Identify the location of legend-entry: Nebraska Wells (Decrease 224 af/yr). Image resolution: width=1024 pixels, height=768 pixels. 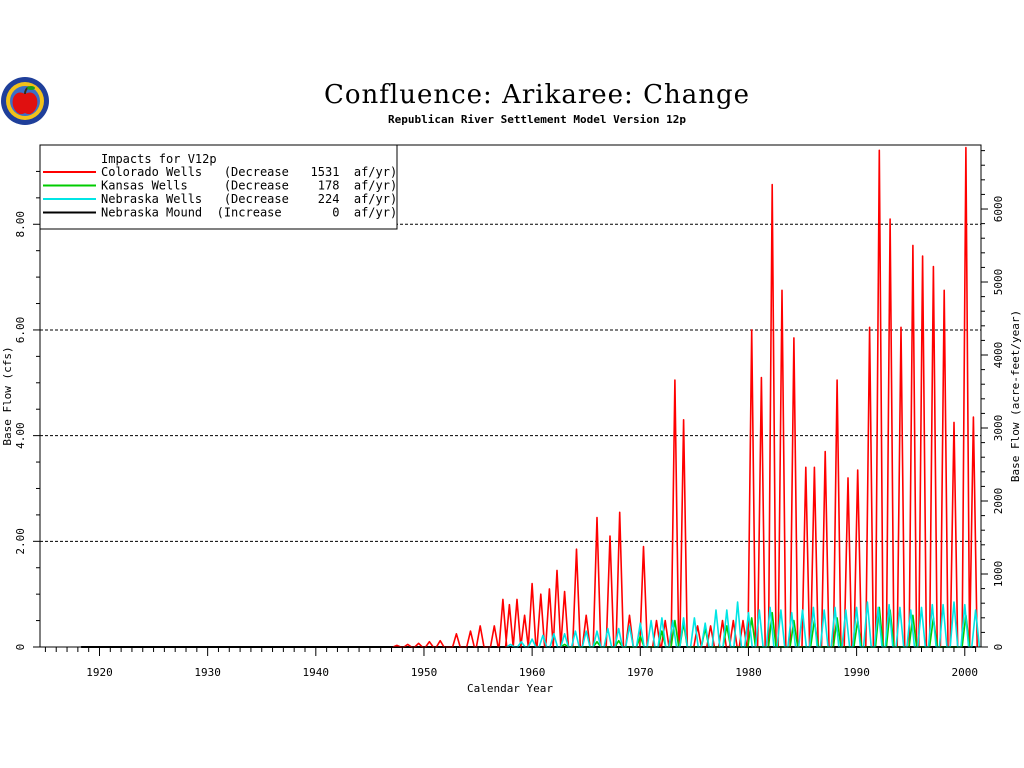
(249, 199).